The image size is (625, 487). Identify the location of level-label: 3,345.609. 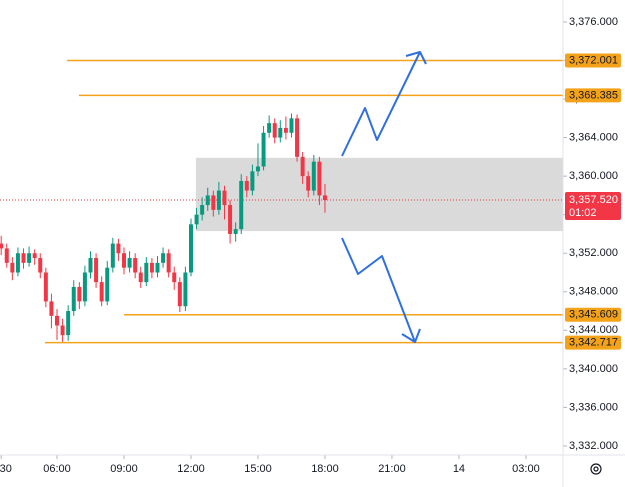
(593, 315).